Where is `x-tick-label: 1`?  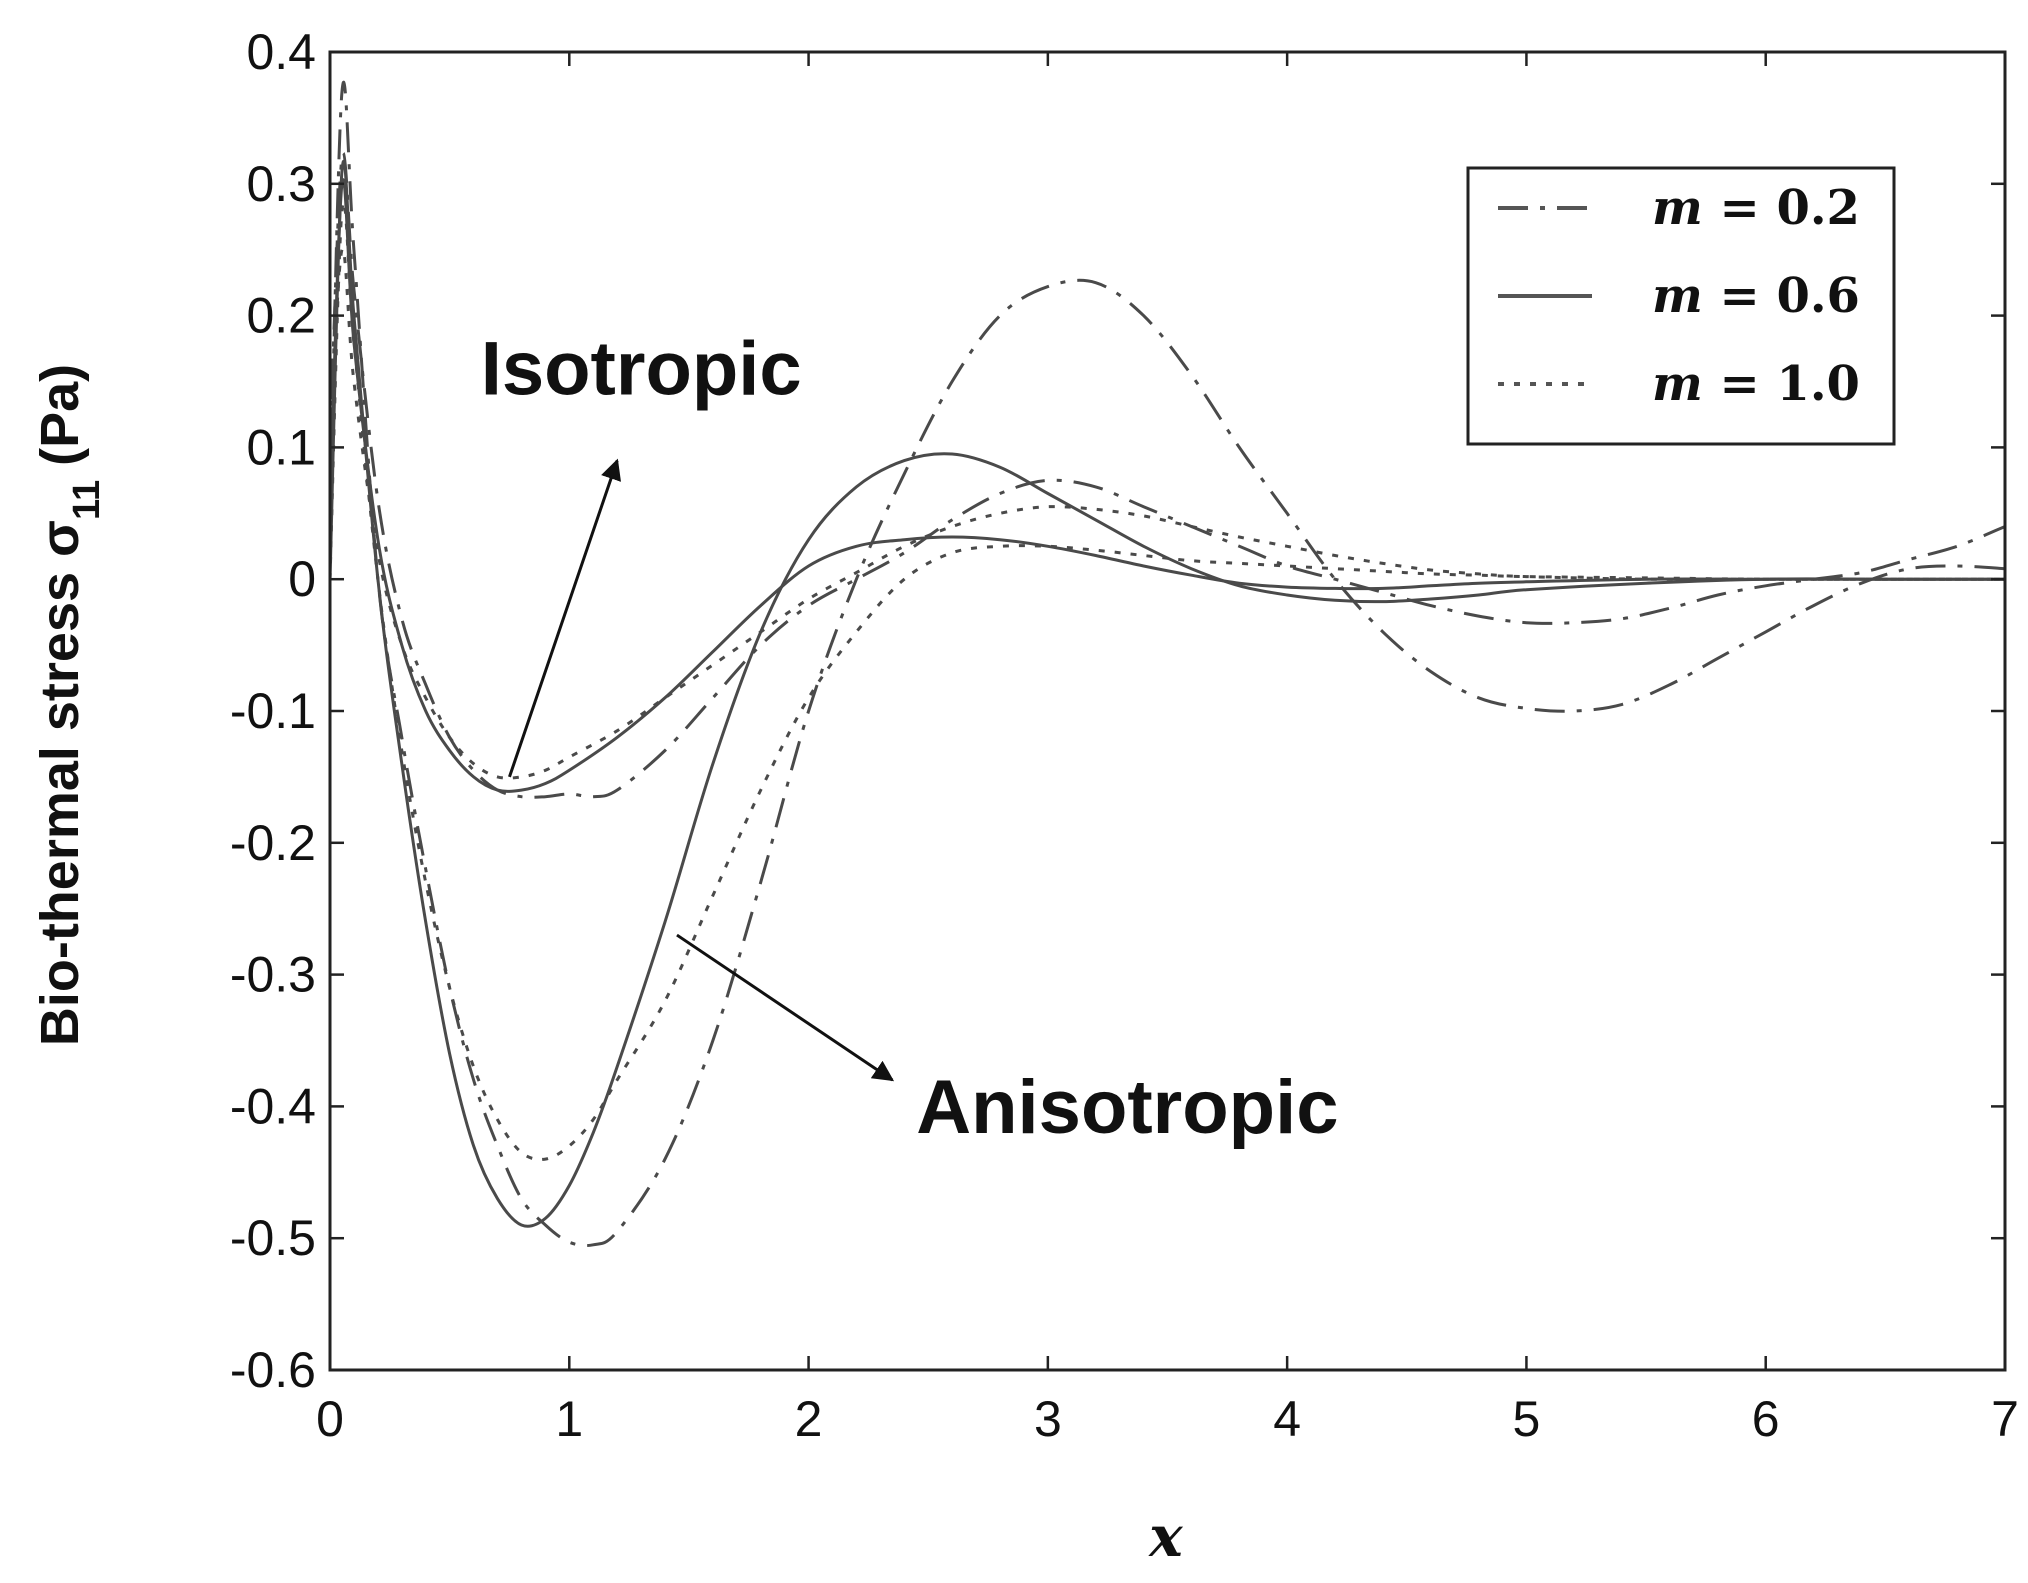
x-tick-label: 1 is located at coordinates (569, 1419).